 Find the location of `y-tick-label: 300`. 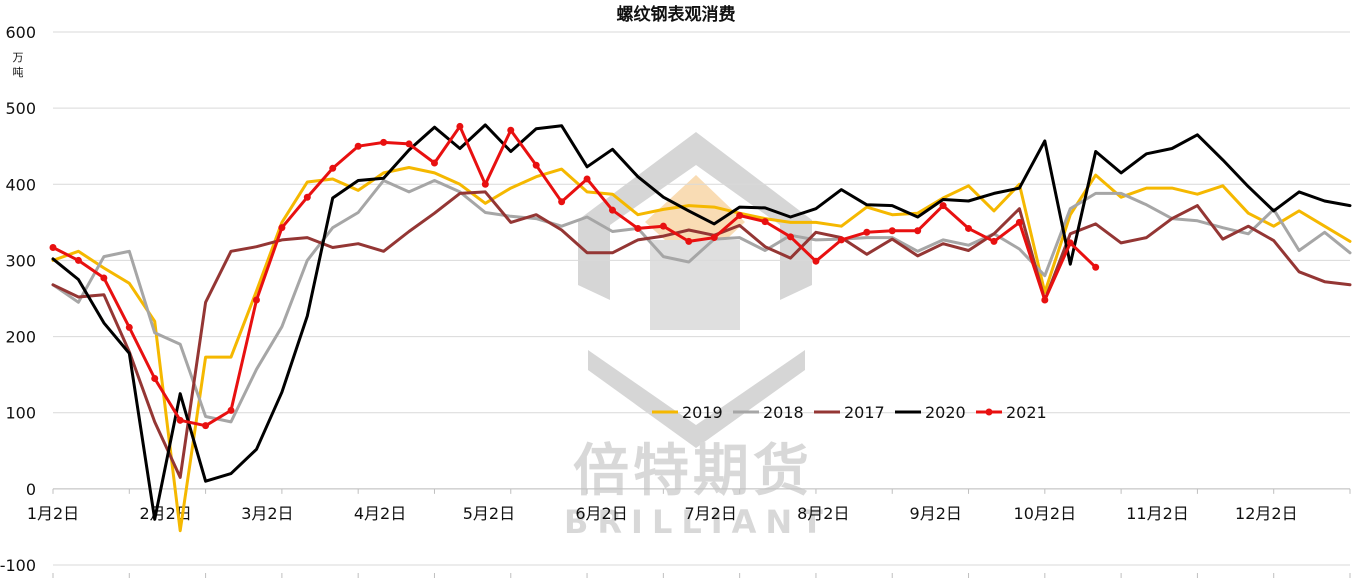

y-tick-label: 300 is located at coordinates (20, 260).